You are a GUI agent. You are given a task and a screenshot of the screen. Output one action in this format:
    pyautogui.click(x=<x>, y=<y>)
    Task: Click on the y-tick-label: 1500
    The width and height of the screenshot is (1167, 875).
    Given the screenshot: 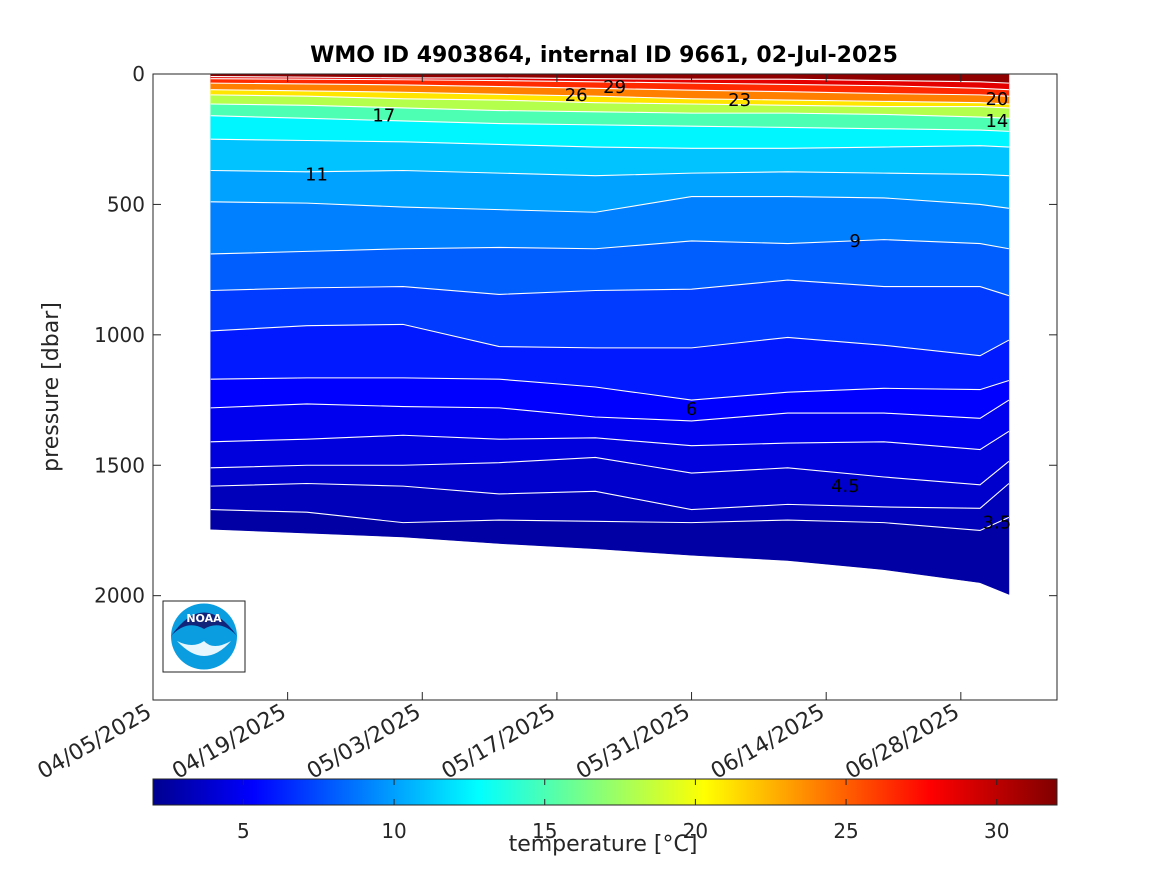 What is the action you would take?
    pyautogui.click(x=119, y=465)
    